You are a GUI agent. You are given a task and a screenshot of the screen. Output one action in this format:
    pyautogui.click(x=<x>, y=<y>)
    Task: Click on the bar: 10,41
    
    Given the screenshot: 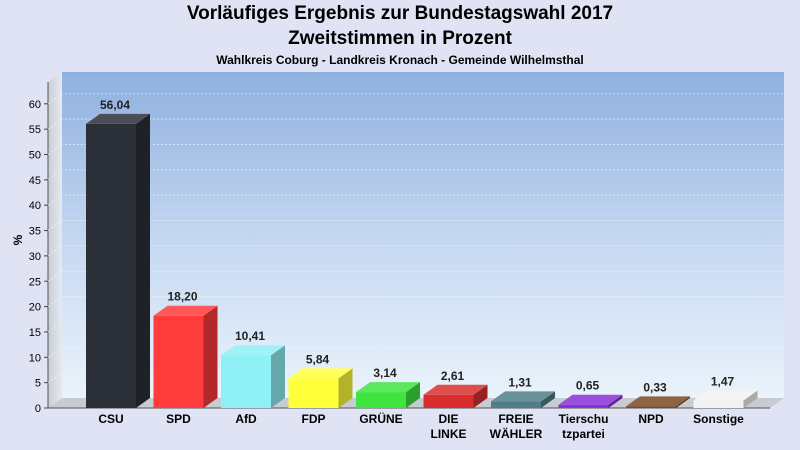 What is the action you would take?
    pyautogui.click(x=253, y=368)
    